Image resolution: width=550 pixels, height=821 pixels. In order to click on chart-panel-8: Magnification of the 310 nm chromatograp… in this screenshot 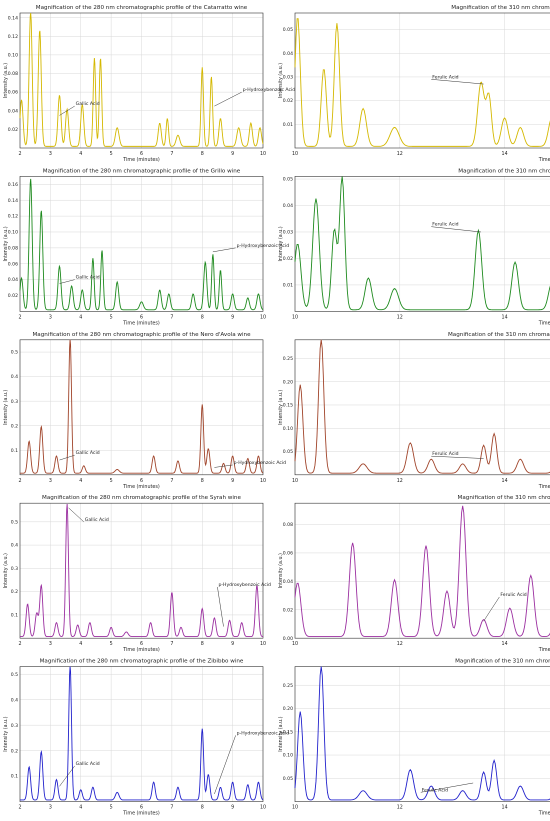, I will do `click(414, 574)`.